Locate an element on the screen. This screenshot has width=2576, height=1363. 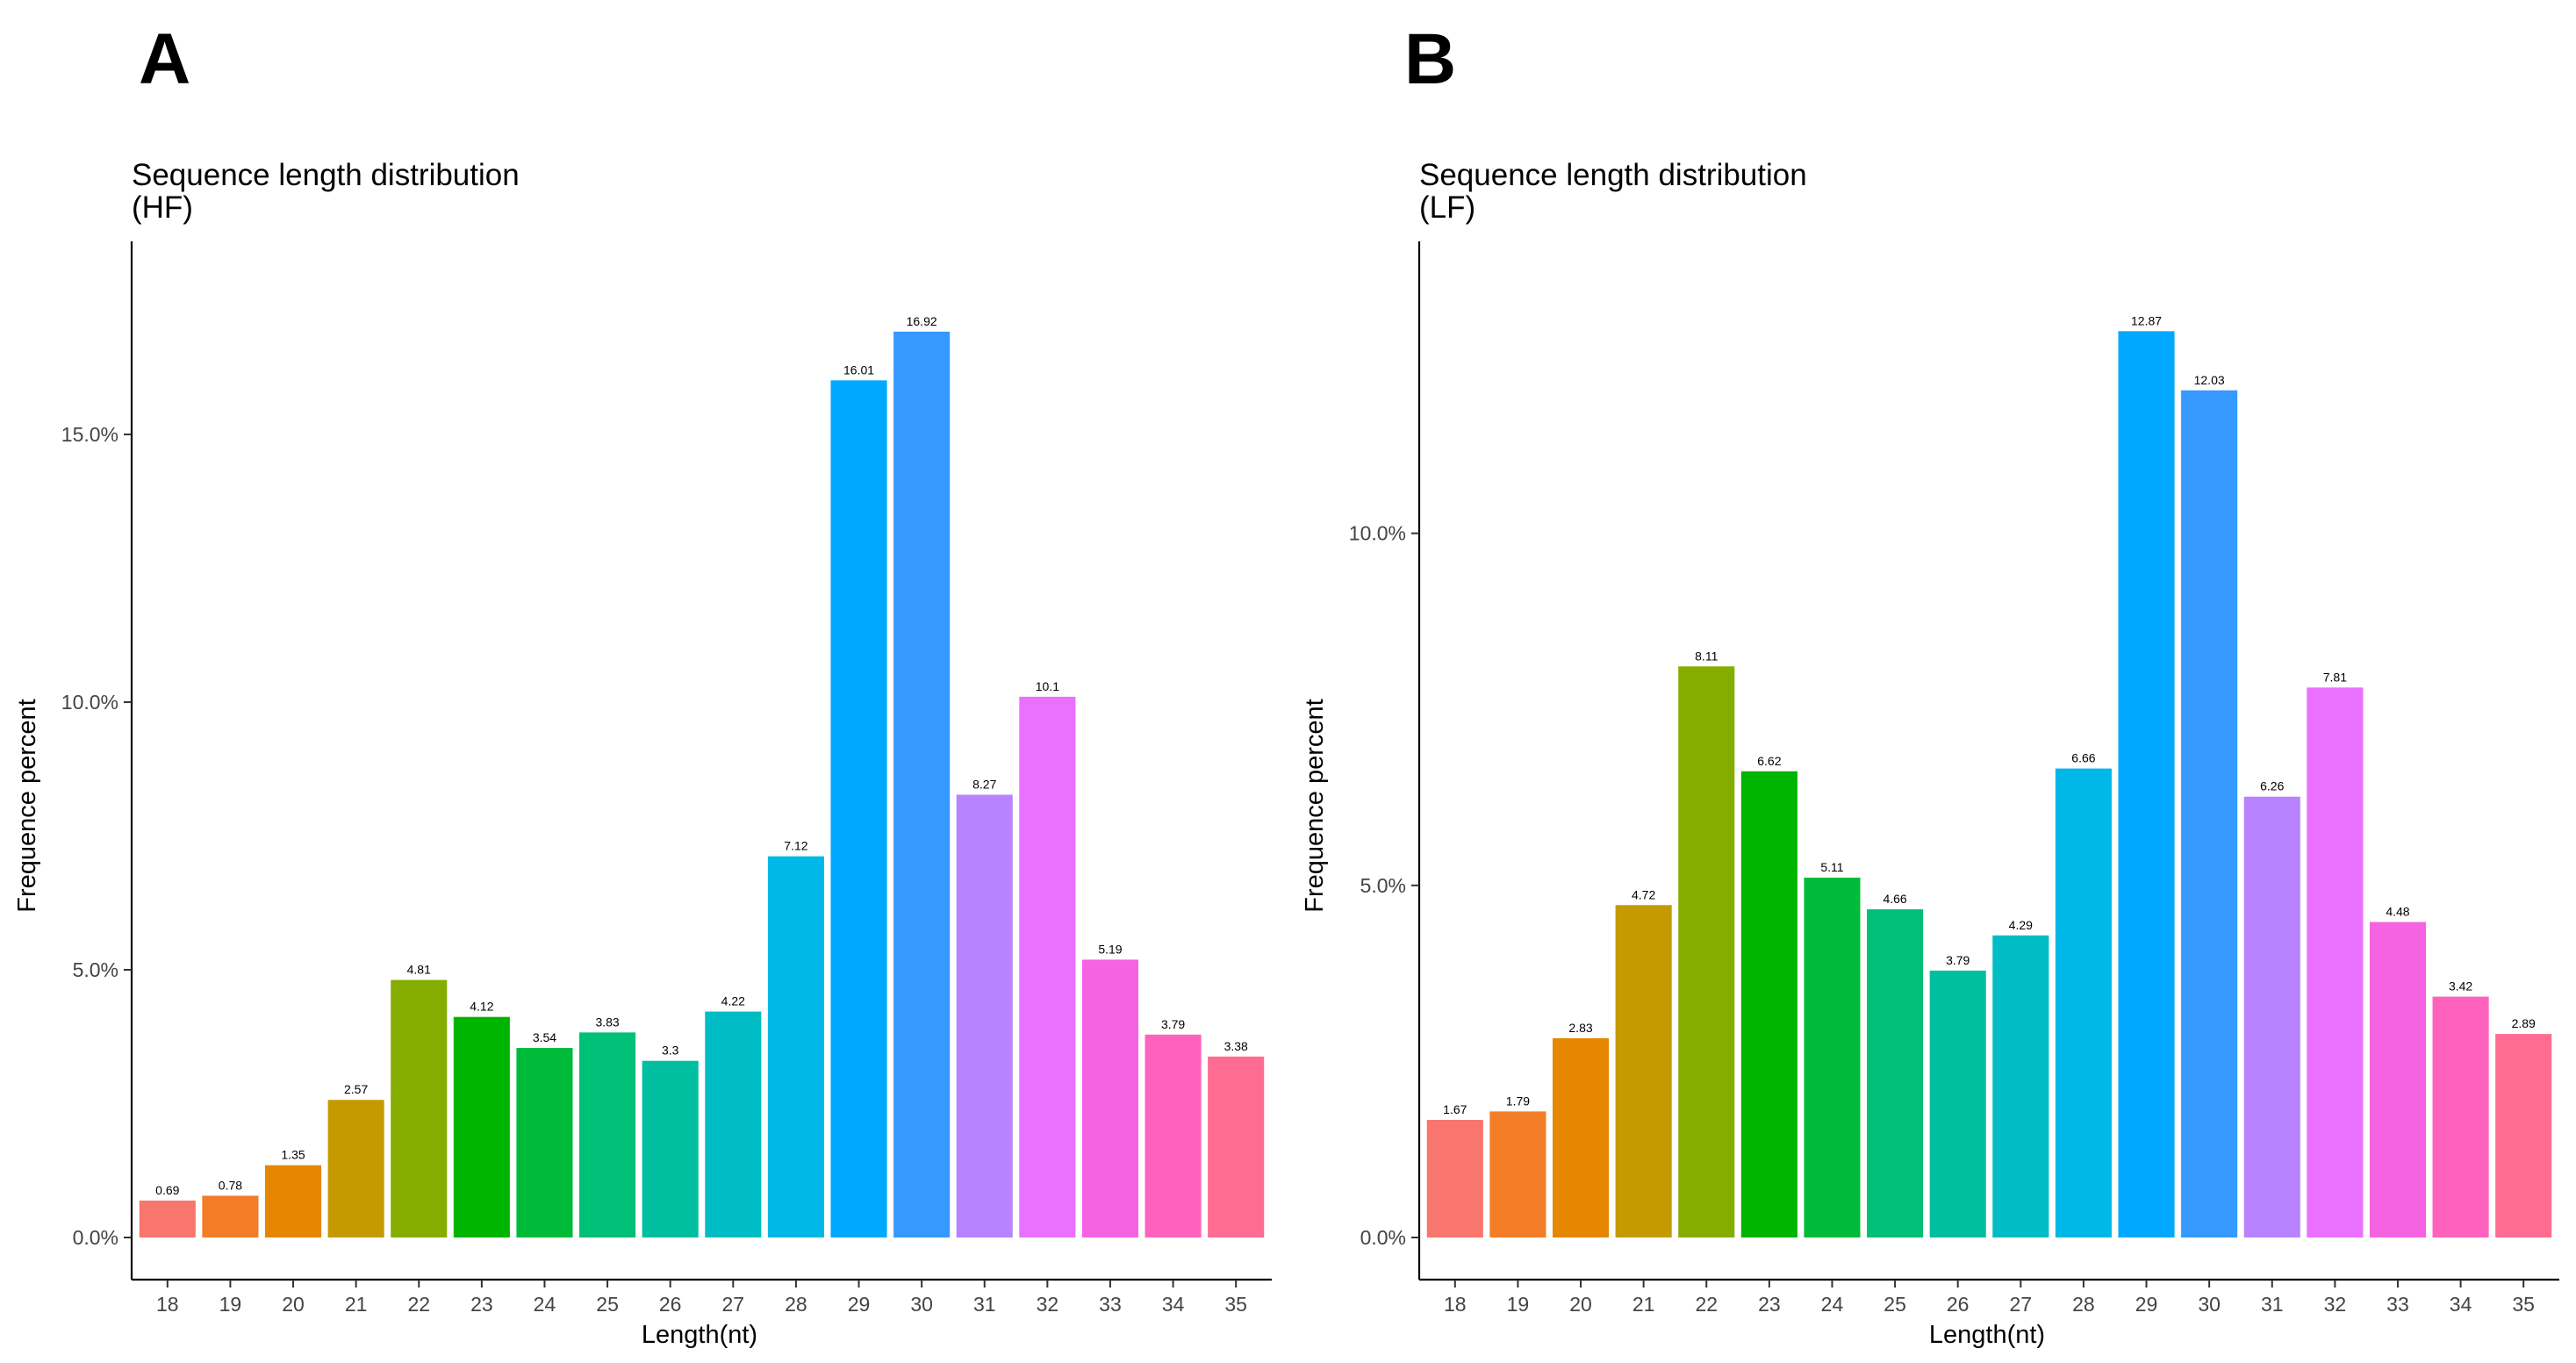
x-axis-title-b: Length(nt) is located at coordinates (1987, 1335).